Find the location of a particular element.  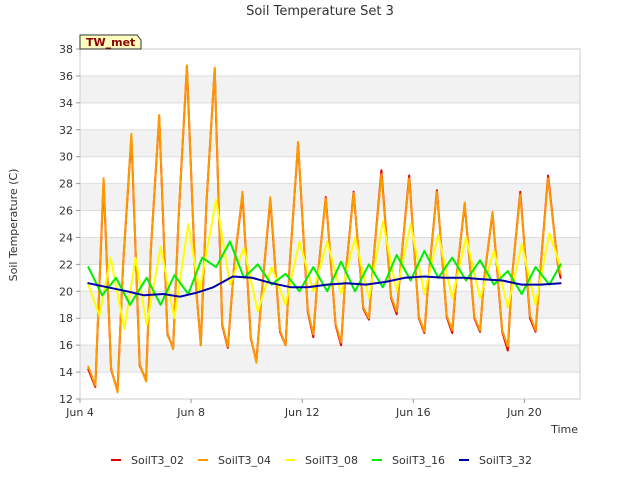

legend-label: SoilT3_08 is located at coordinates (331, 460).